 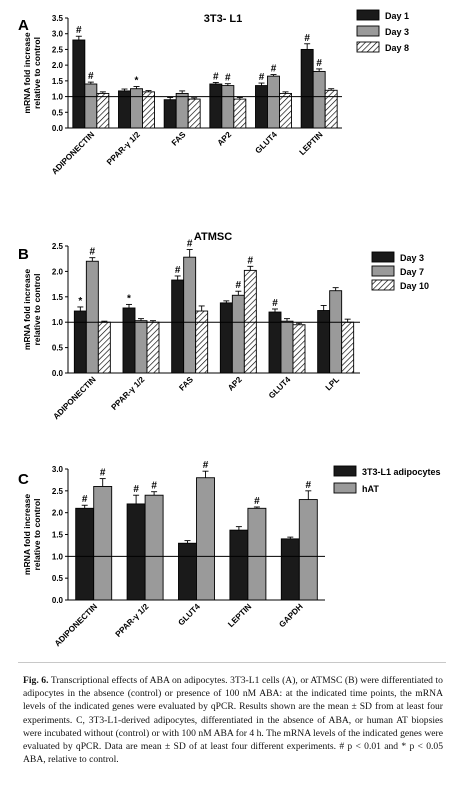 What do you see at coordinates (280, 388) in the screenshot?
I see `panel-b-category-label: GLUT4` at bounding box center [280, 388].